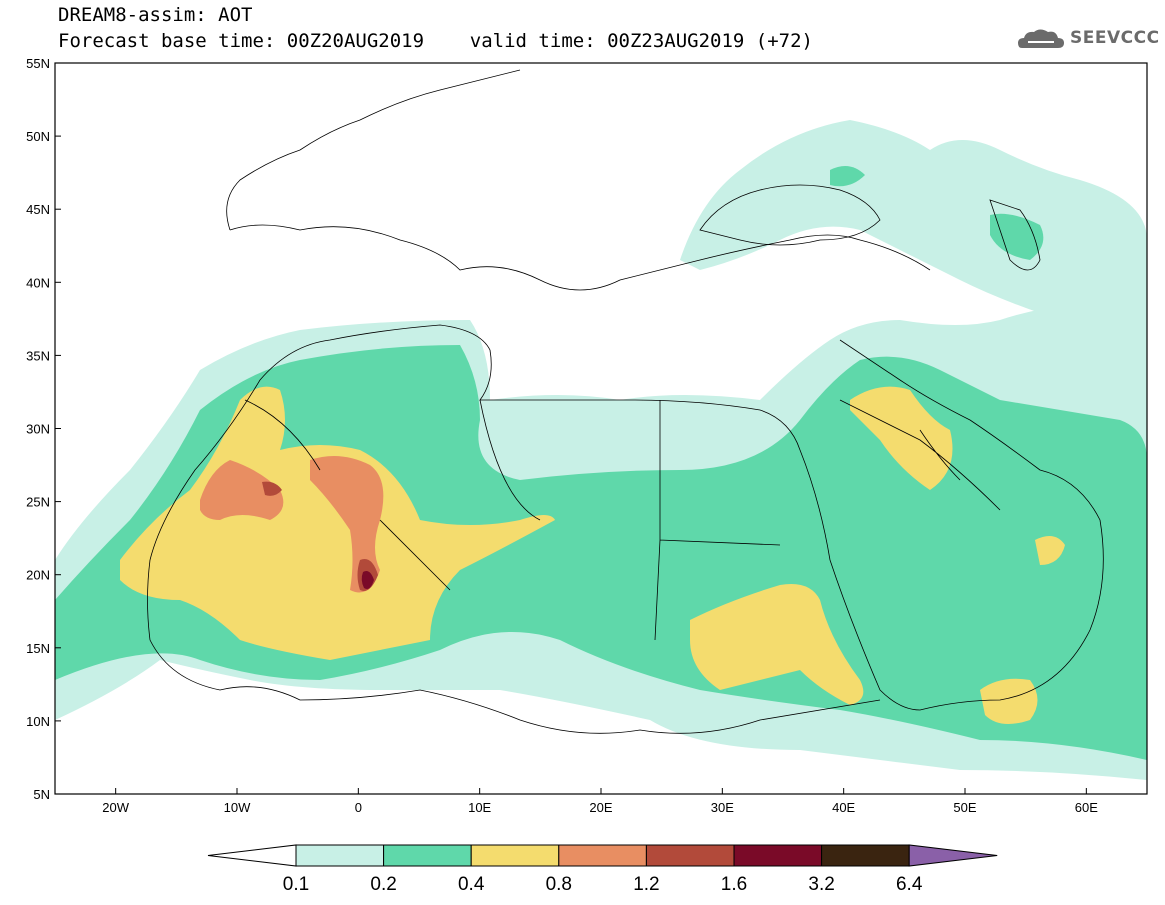 Image resolution: width=1165 pixels, height=905 pixels. Describe the element at coordinates (38, 355) in the screenshot. I see `y-tick-label: 35N` at that location.